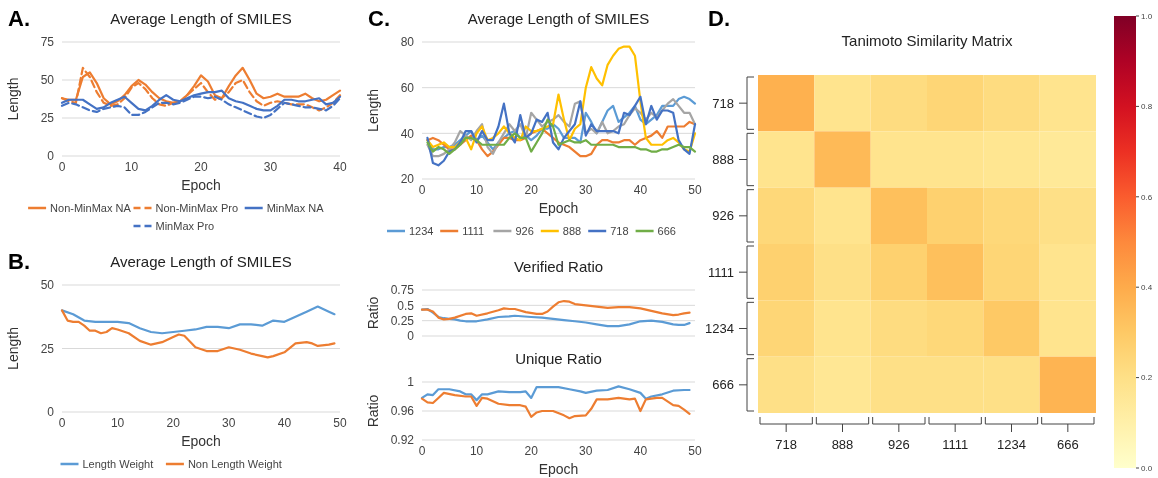 This screenshot has width=1158, height=478. I want to click on x-tick-label: 1234, so click(1011, 444).